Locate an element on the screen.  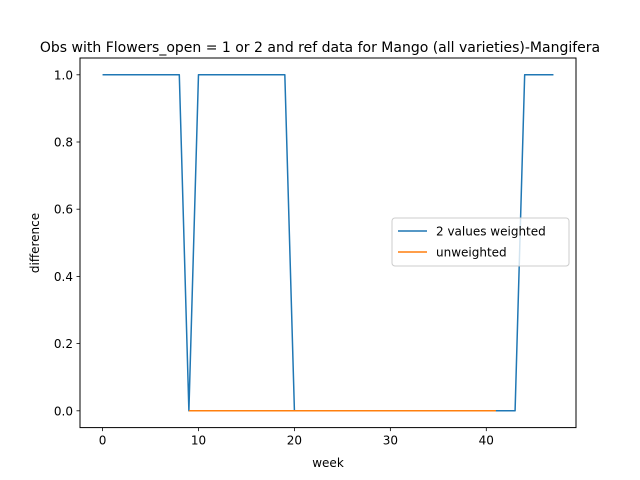
x-tick-label: 10 is located at coordinates (198, 441).